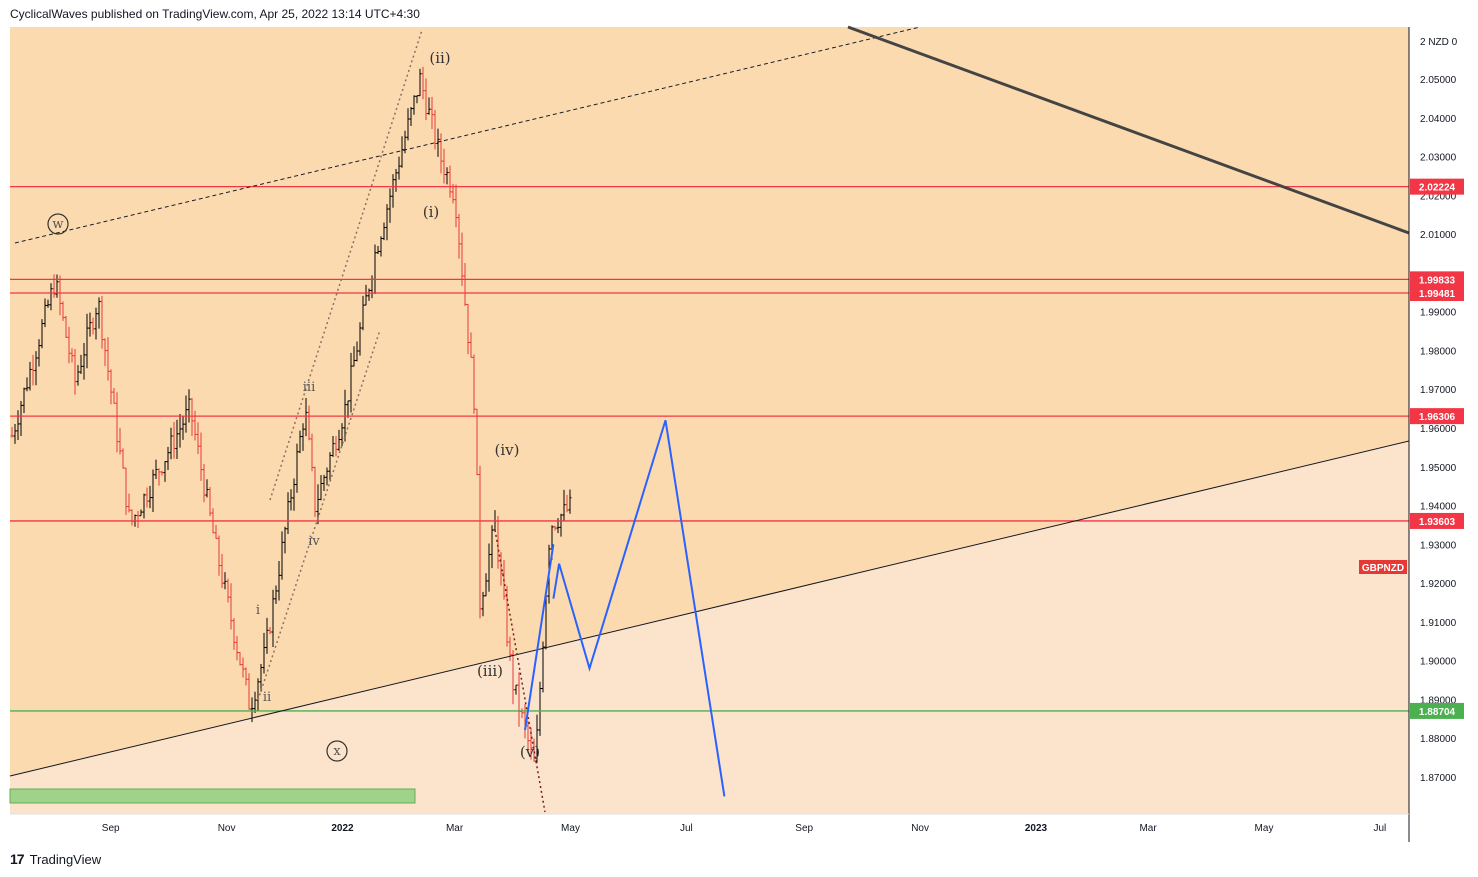 The image size is (1478, 877). I want to click on projection-path, so click(625, 608).